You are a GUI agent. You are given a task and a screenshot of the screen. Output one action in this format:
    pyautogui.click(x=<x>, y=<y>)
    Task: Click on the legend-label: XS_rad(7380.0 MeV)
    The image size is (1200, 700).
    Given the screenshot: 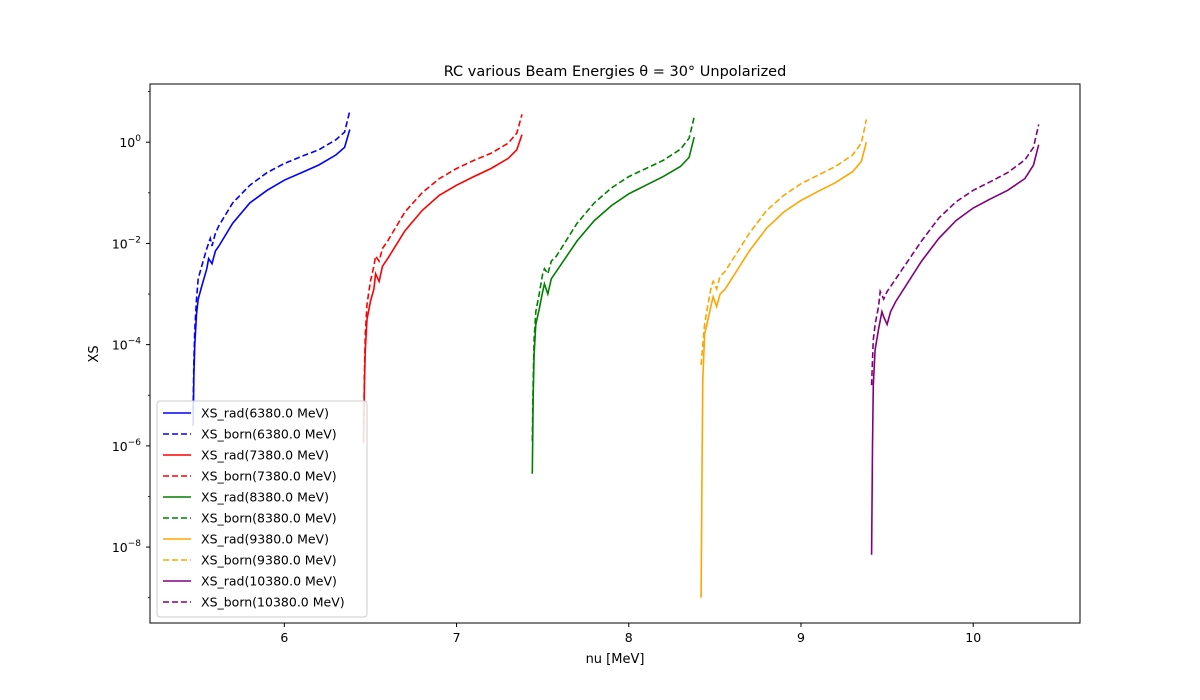 What is the action you would take?
    pyautogui.click(x=265, y=455)
    